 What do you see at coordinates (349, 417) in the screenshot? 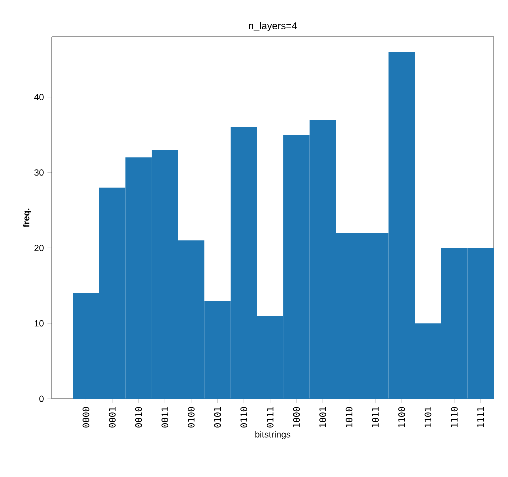
I see `x-tick-label: 1010` at bounding box center [349, 417].